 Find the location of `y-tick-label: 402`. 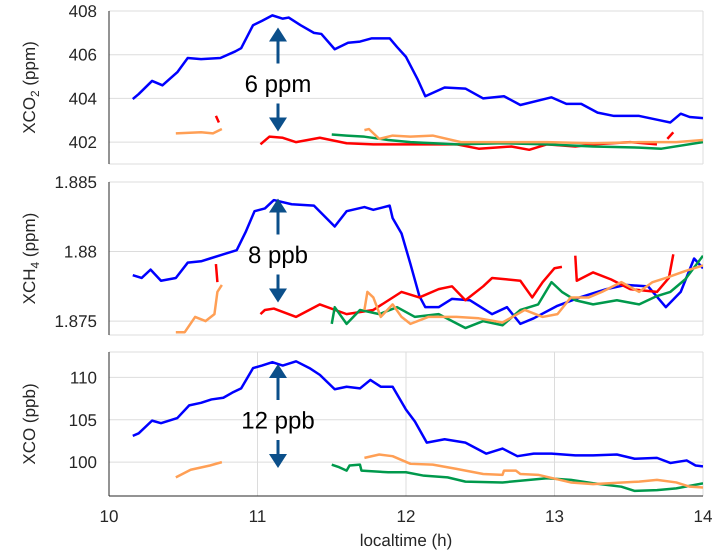

y-tick-label: 402 is located at coordinates (82, 142).